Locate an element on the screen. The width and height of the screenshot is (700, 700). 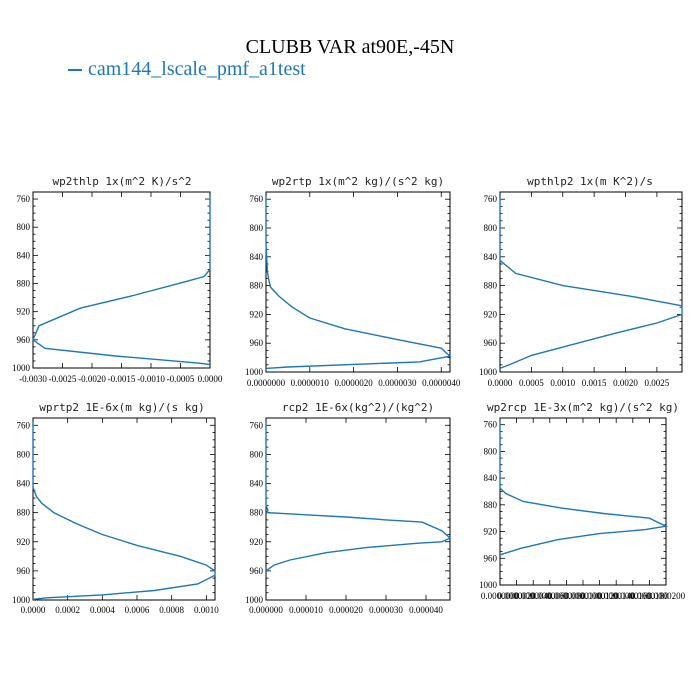
panel-title: wp2rcp 1E-3x(m^2 kg)/(s^2 kg) is located at coordinates (583, 407).